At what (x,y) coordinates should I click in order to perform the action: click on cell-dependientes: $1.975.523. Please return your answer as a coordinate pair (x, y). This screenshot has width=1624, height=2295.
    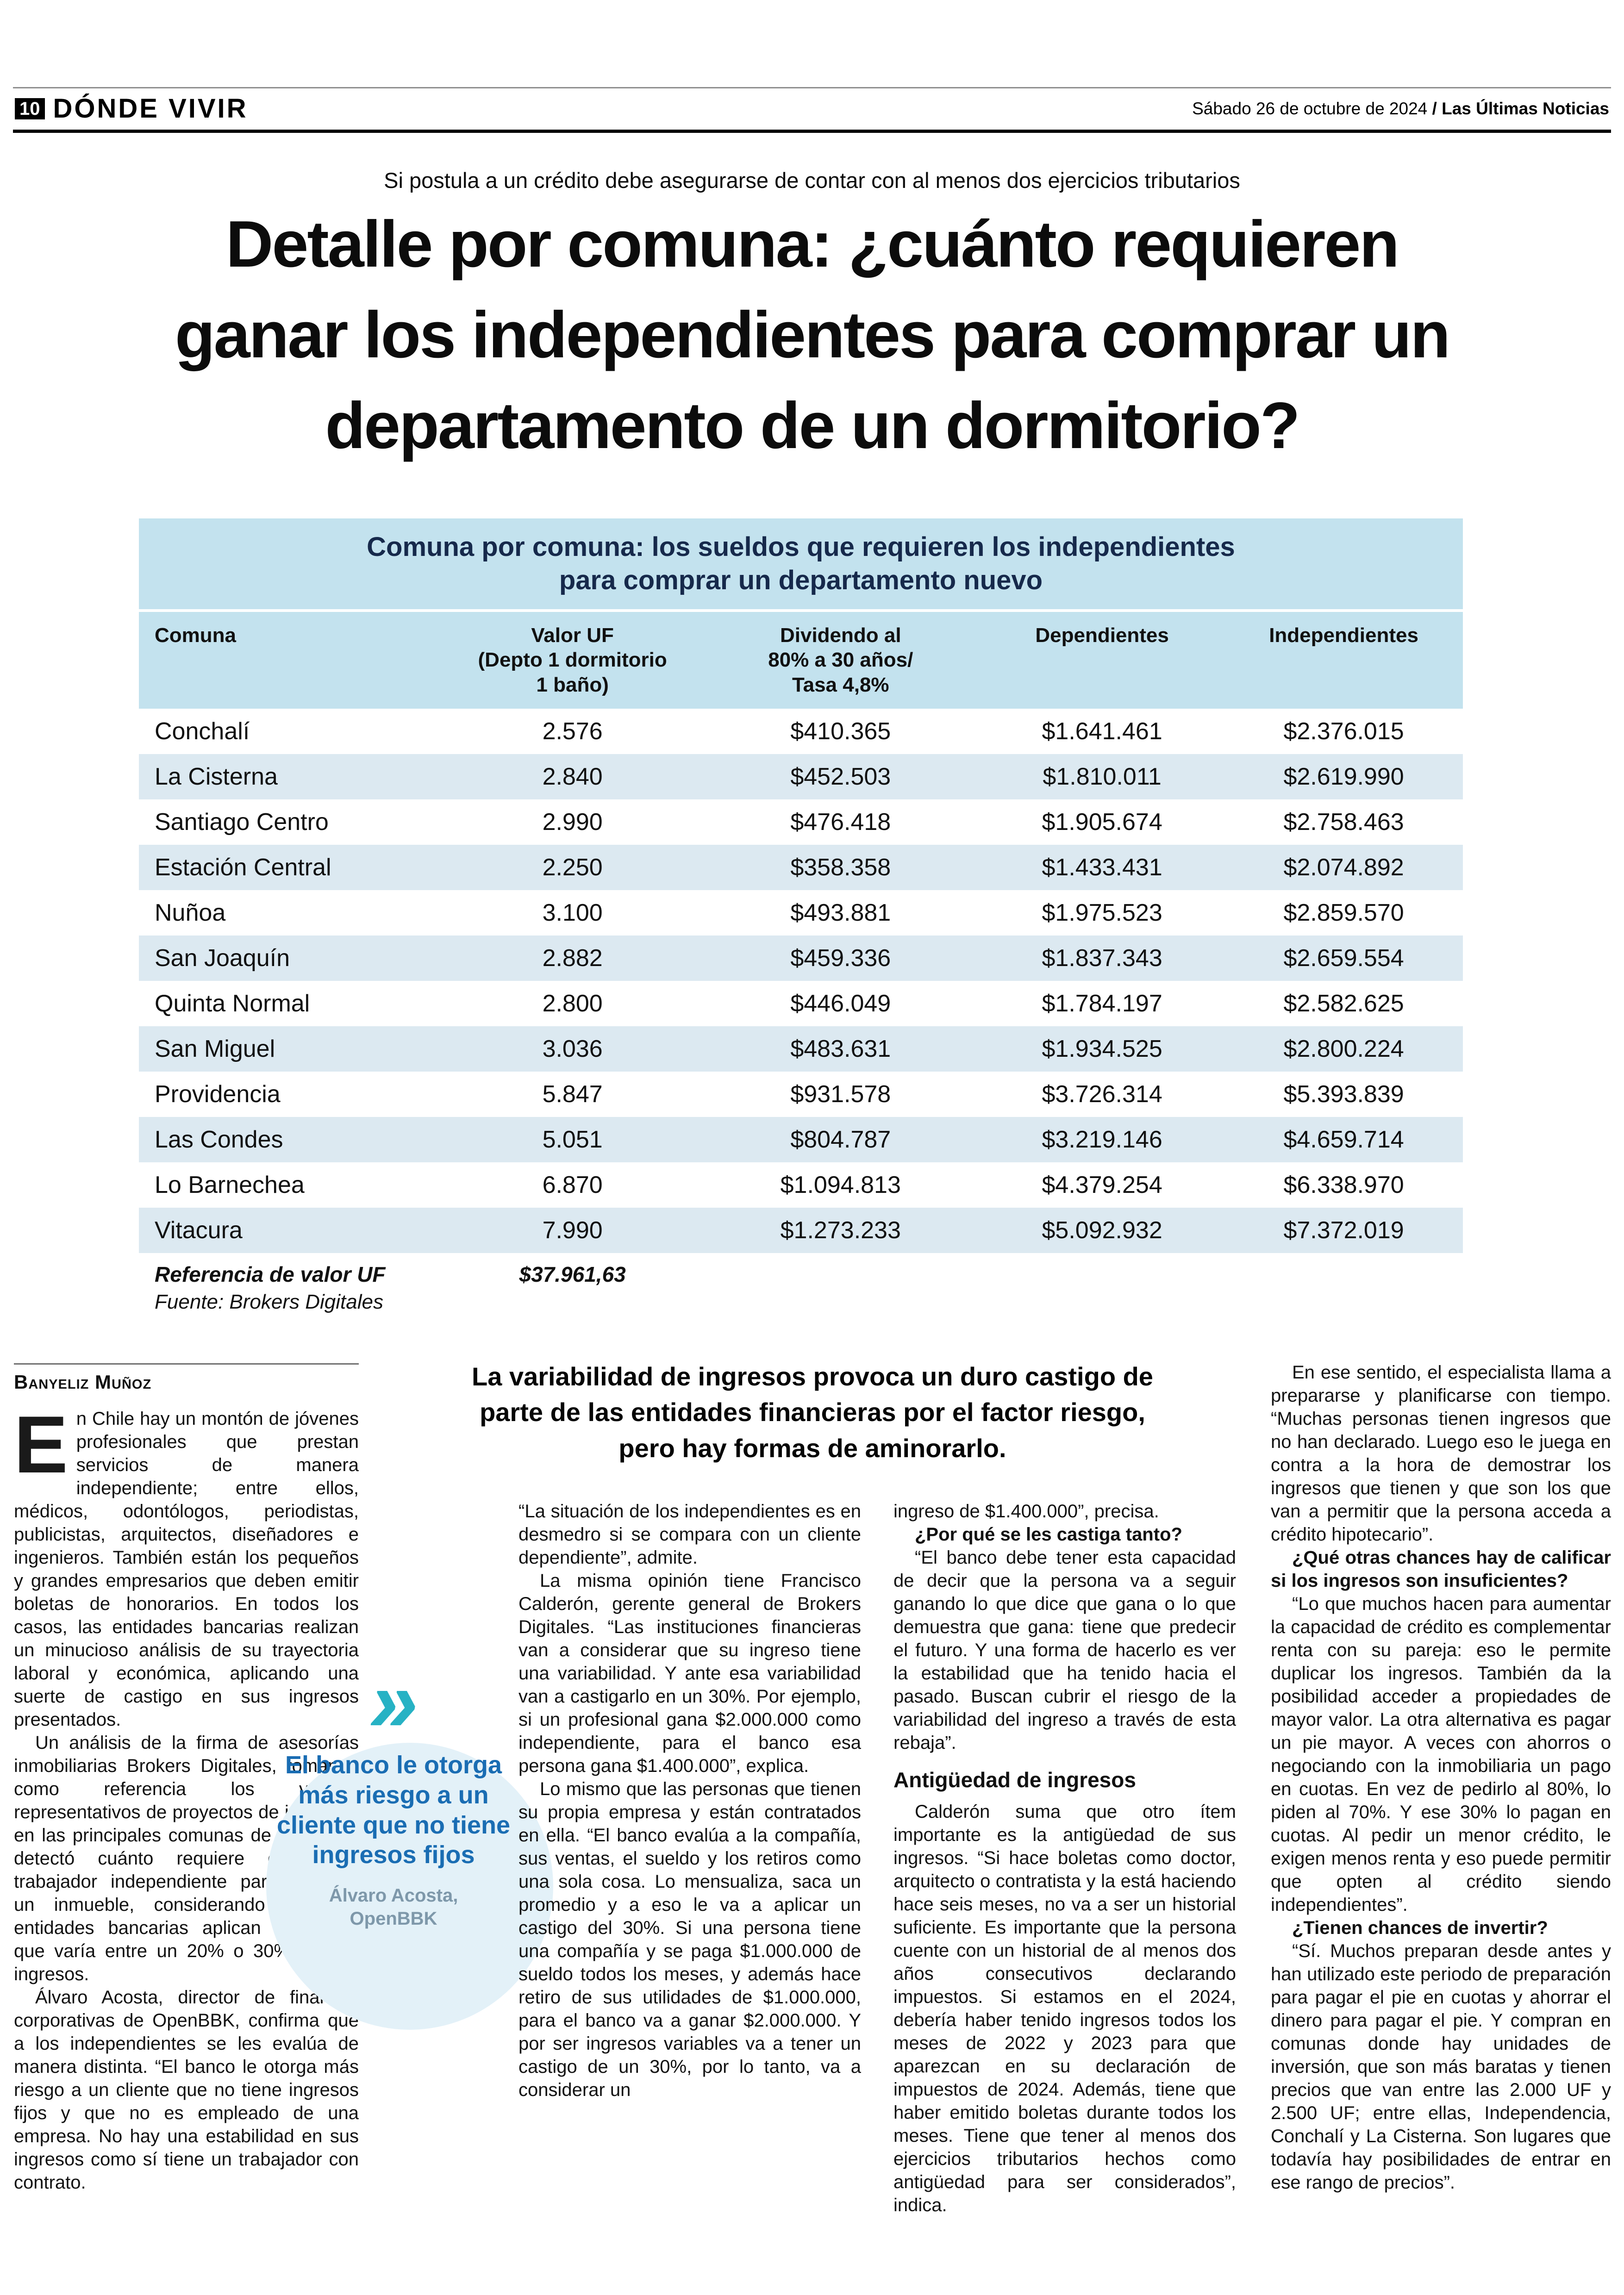
    Looking at the image, I should click on (1102, 912).